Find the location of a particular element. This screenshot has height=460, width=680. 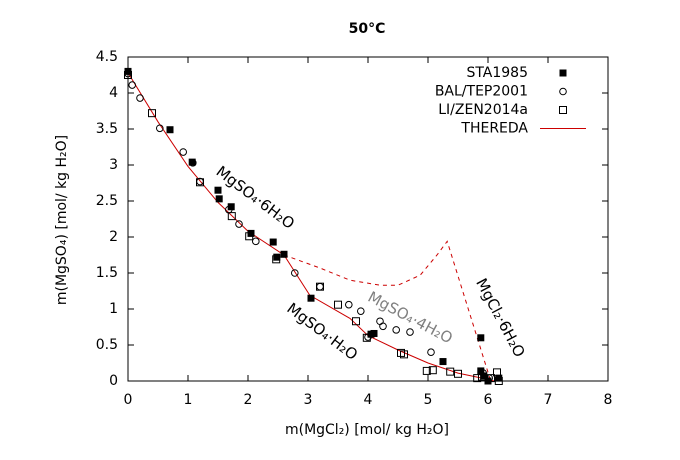

y-tick-label: 0 is located at coordinates (113, 381).